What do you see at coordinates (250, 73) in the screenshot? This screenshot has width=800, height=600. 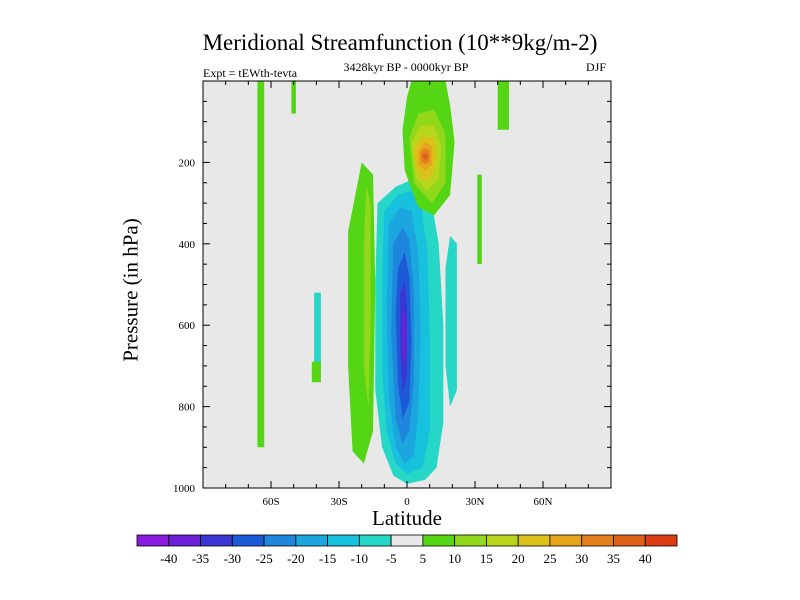 I see `experiment-label: Expt = tEWth-tevta` at bounding box center [250, 73].